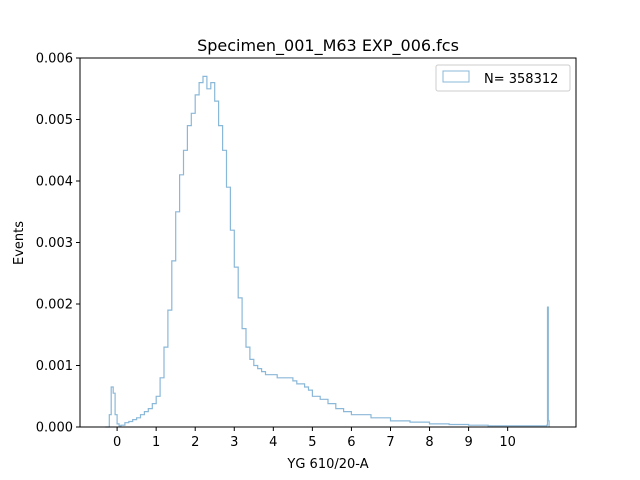 The width and height of the screenshot is (640, 480). Describe the element at coordinates (328, 46) in the screenshot. I see `chart-title: Specimen_001_M63 EXP_006.fcs` at that location.